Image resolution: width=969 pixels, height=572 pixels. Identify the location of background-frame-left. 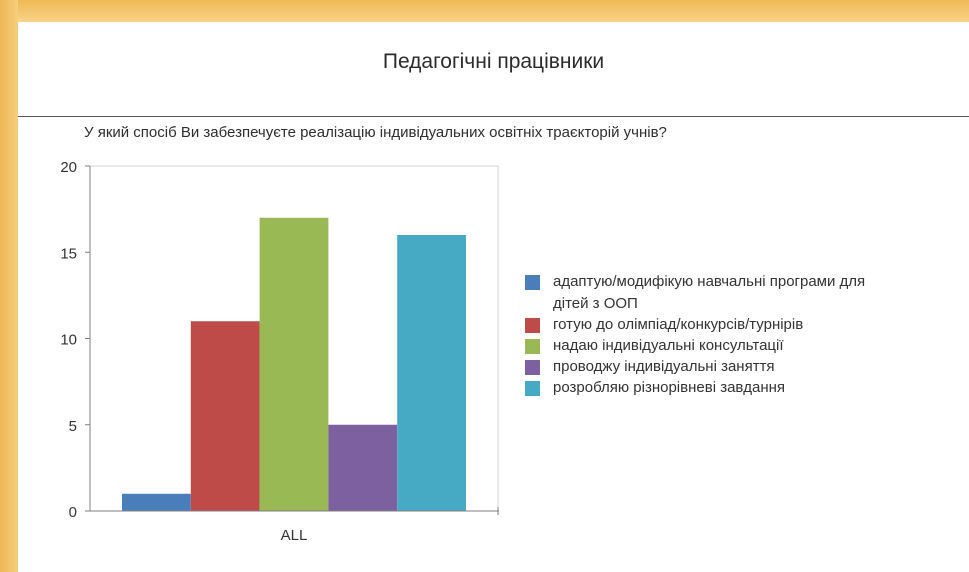
(9, 286).